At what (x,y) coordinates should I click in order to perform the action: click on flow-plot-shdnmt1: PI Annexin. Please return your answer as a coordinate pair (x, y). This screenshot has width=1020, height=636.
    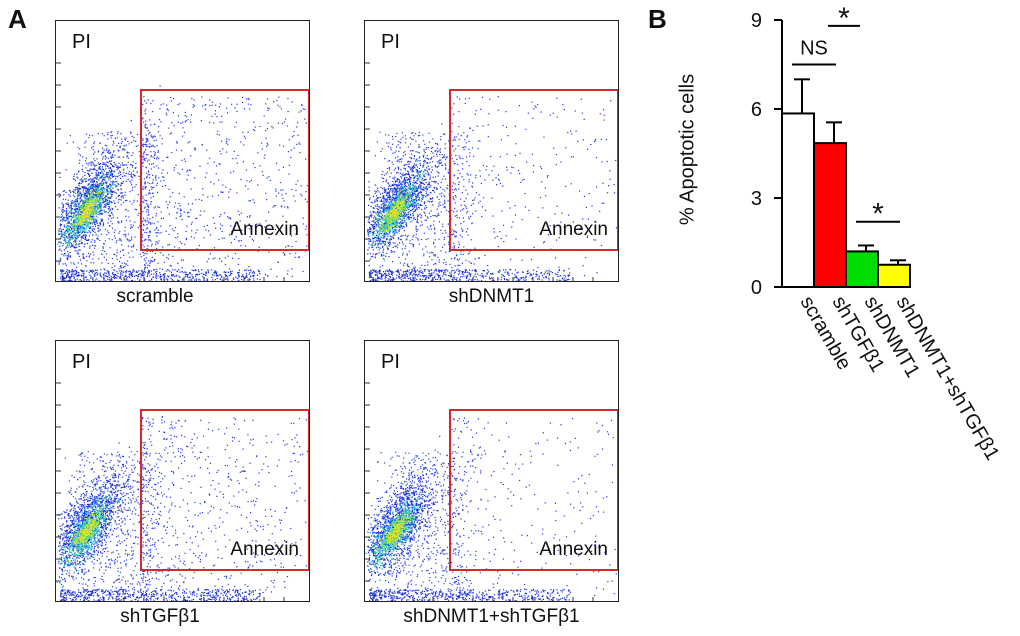
    Looking at the image, I should click on (491, 151).